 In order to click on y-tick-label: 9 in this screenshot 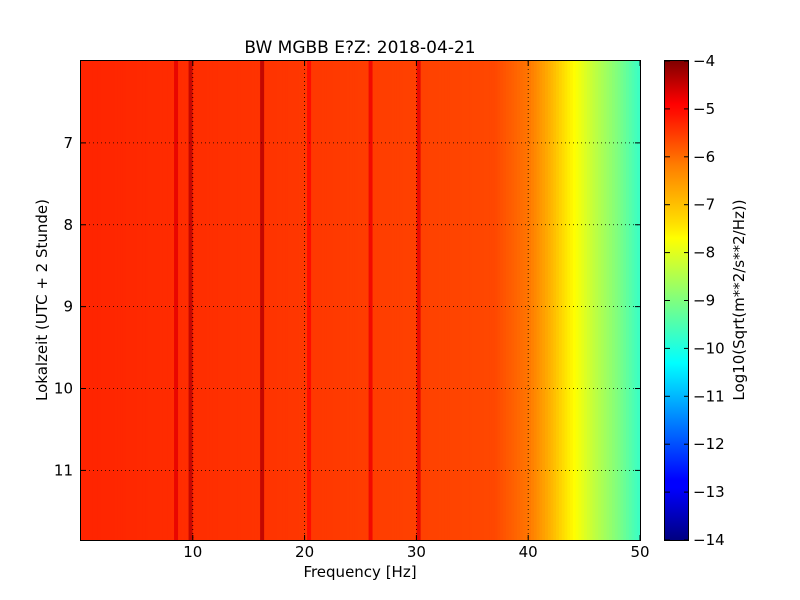, I will do `click(68, 307)`.